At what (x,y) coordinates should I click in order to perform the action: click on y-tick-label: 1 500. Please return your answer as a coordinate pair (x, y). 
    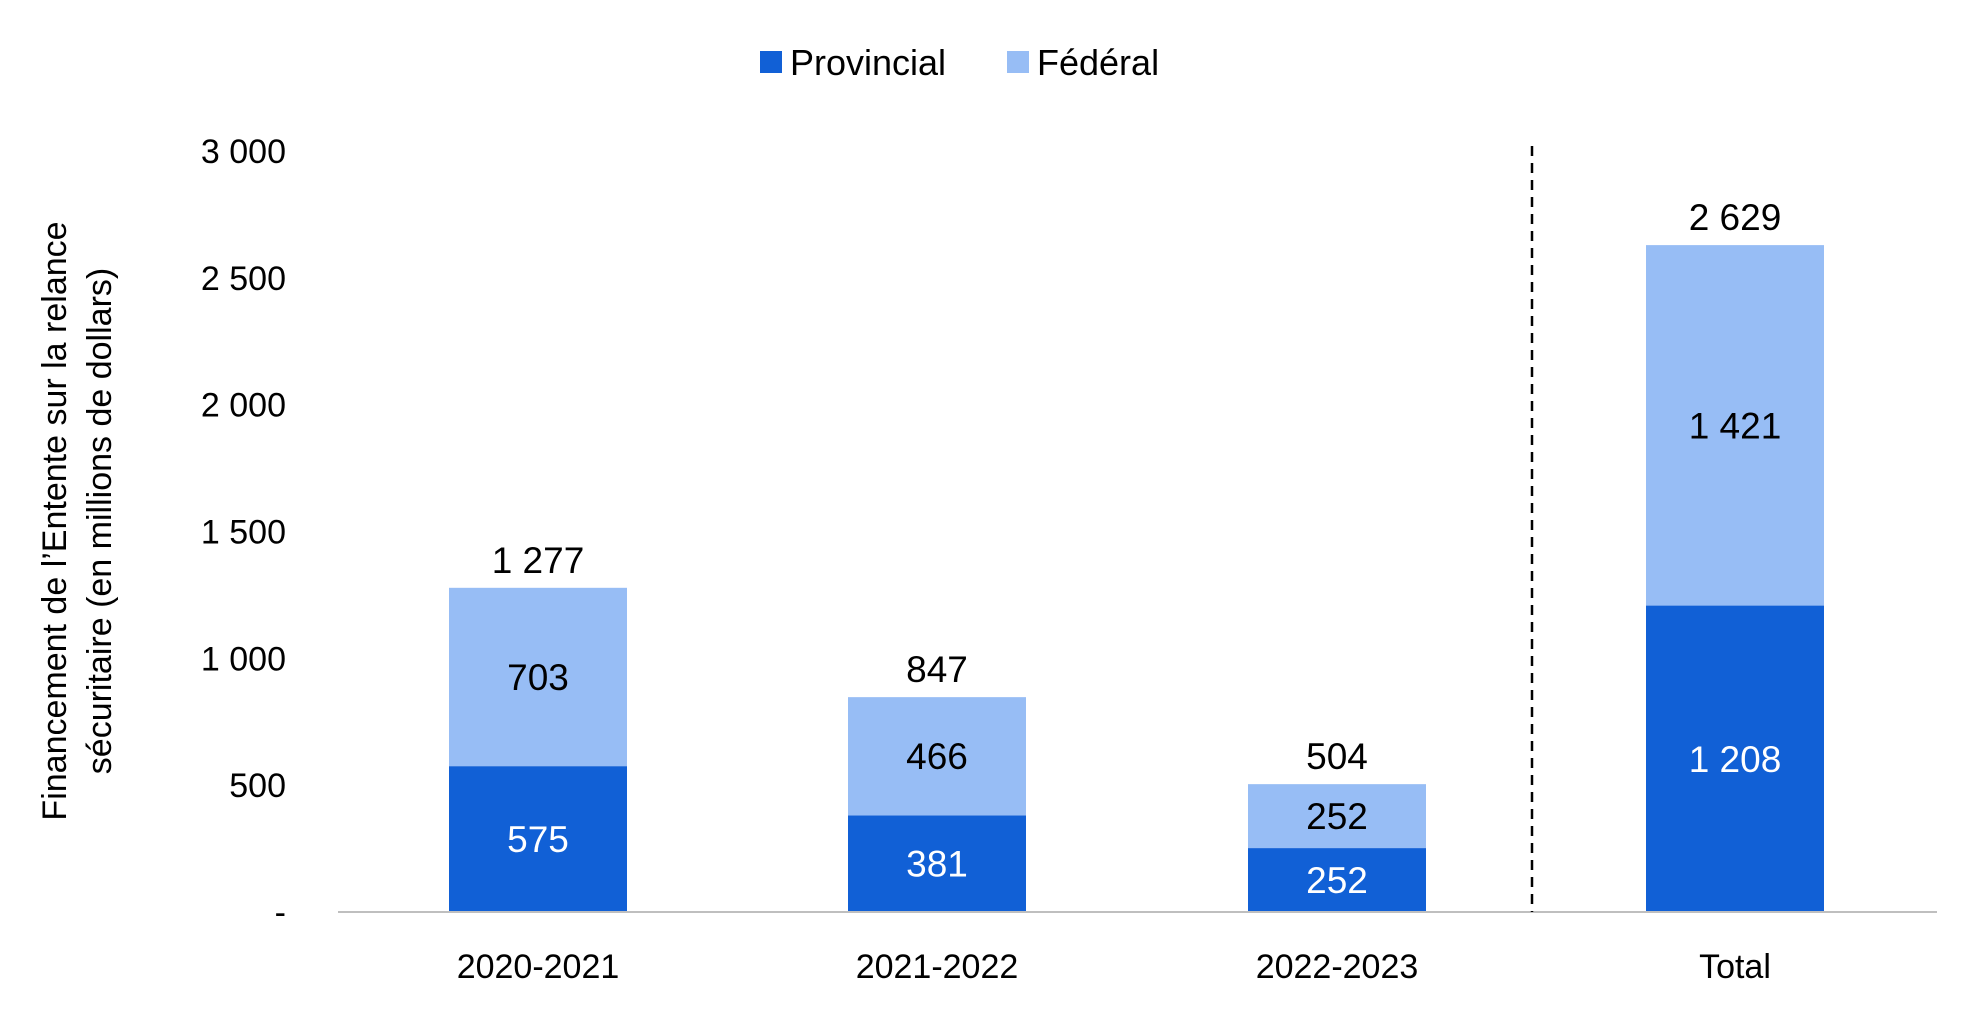
    Looking at the image, I should click on (243, 533).